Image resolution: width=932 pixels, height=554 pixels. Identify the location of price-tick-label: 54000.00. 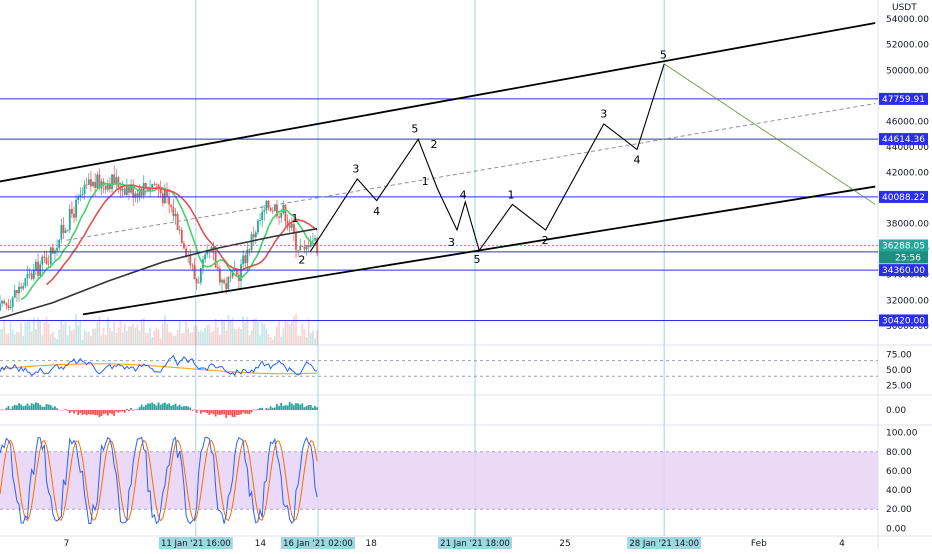
(907, 20).